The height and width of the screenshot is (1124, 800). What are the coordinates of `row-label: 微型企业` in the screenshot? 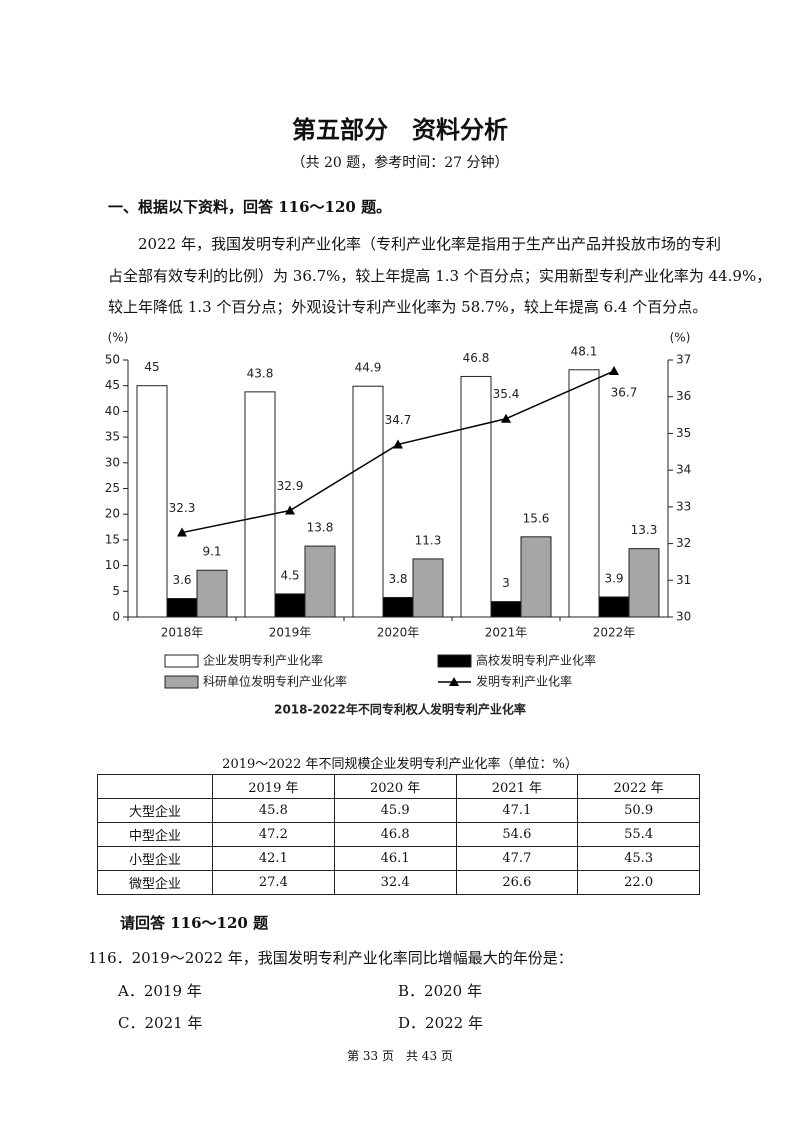 It's located at (155, 882).